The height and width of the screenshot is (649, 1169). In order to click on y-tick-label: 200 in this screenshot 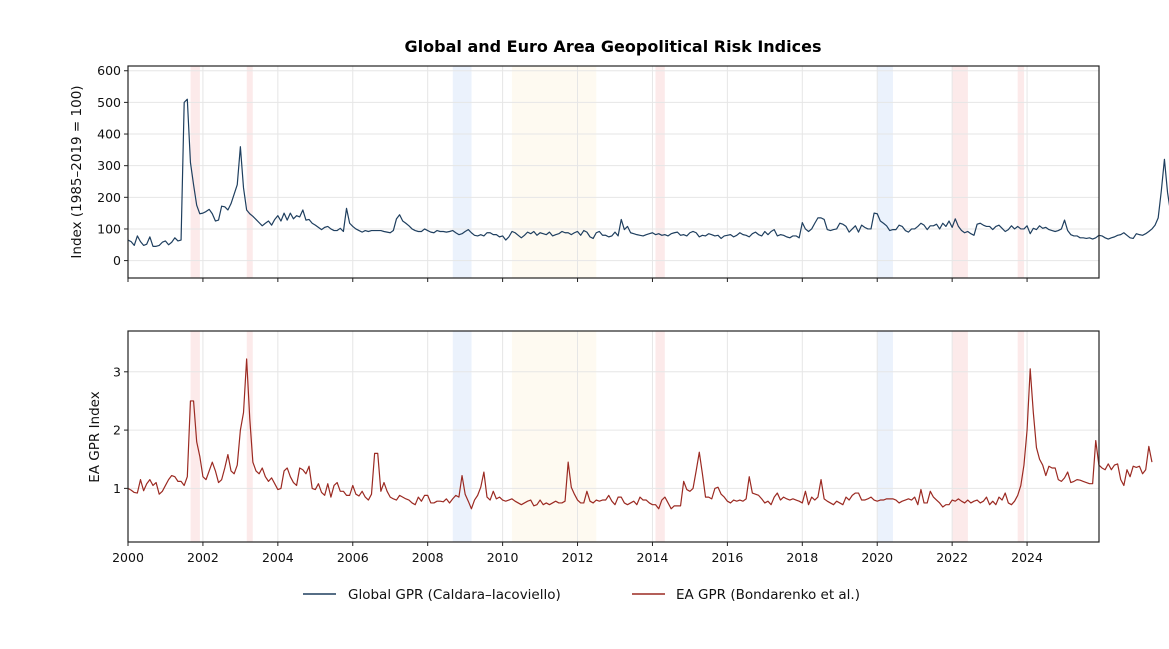, I will do `click(109, 197)`.